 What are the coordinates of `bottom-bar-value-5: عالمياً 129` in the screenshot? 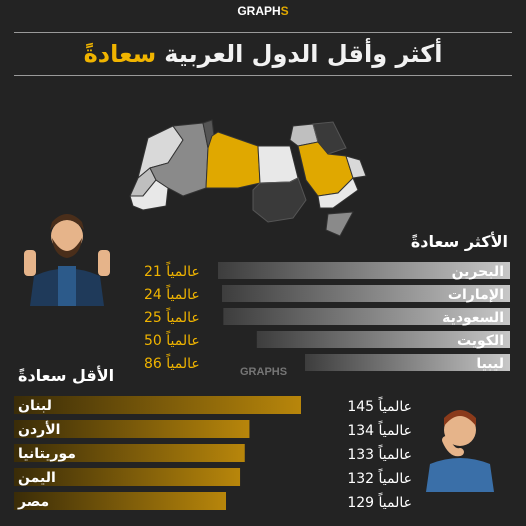 It's located at (379, 501).